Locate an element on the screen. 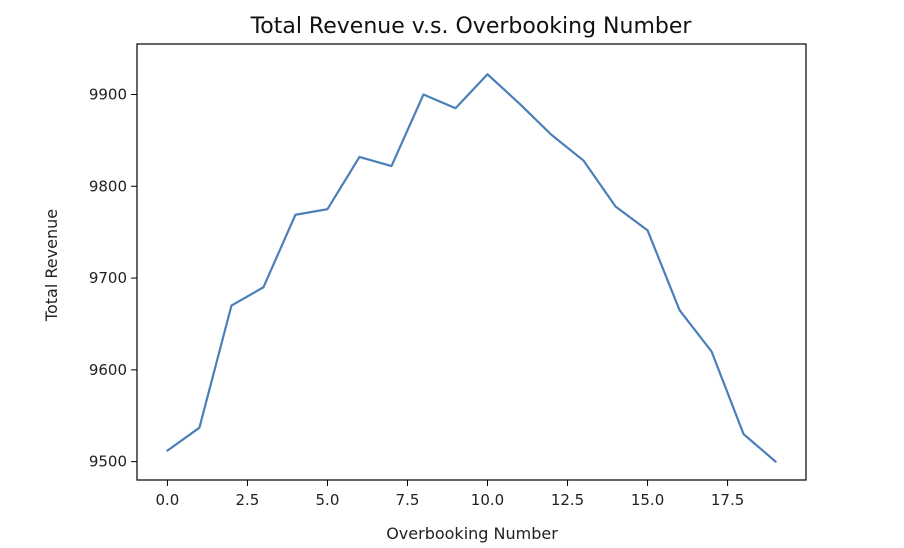 This screenshot has width=904, height=548. y-tick-label: 9500 is located at coordinates (108, 462).